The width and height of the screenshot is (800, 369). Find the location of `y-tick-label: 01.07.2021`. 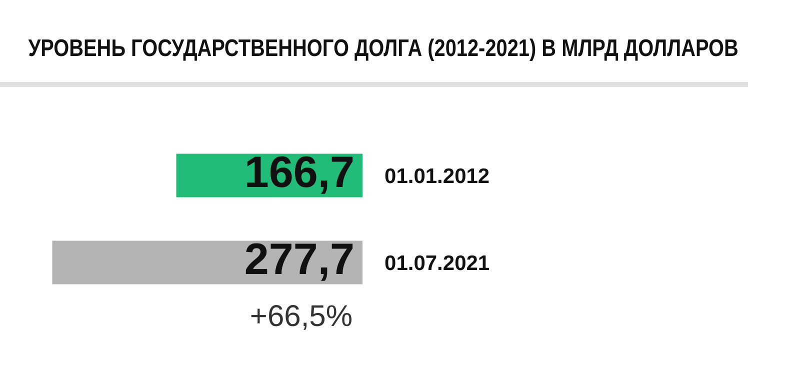

y-tick-label: 01.07.2021 is located at coordinates (437, 264).